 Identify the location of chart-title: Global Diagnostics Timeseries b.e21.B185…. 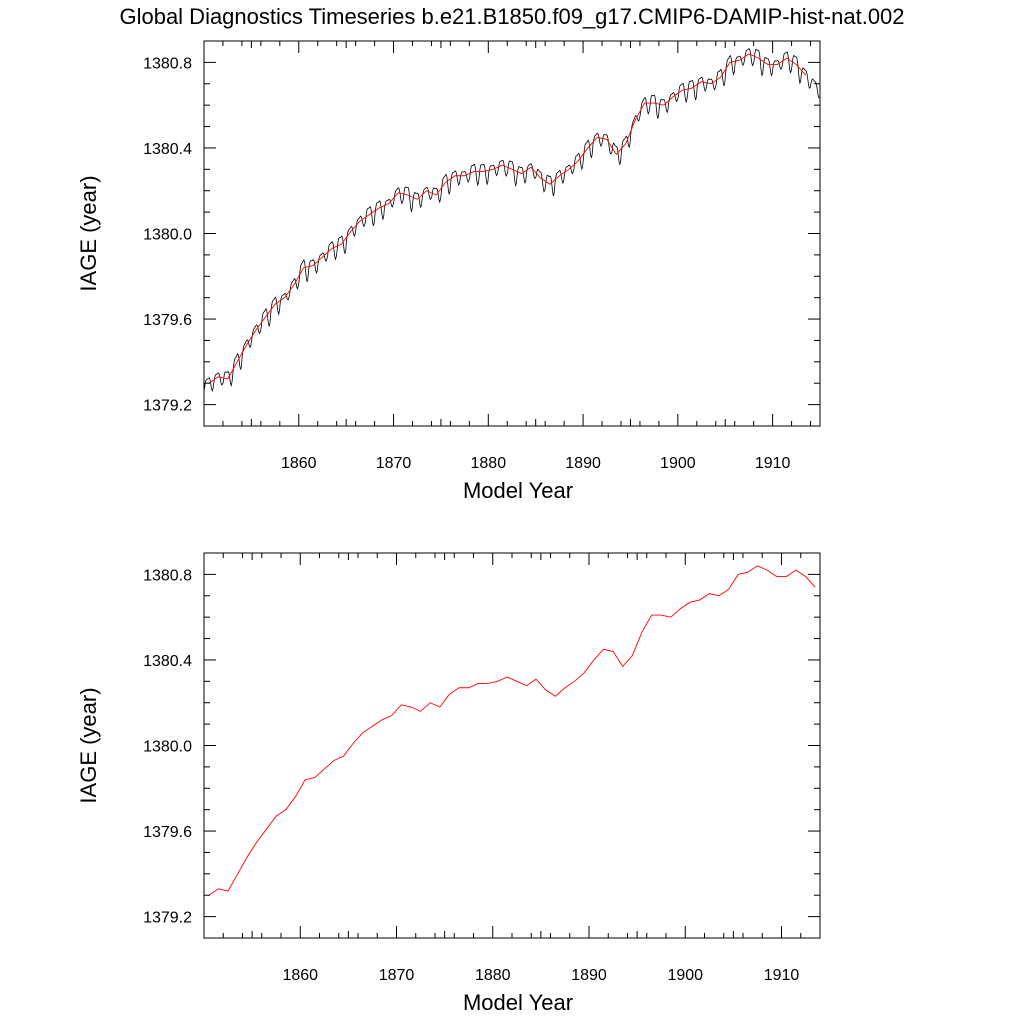
(511, 16).